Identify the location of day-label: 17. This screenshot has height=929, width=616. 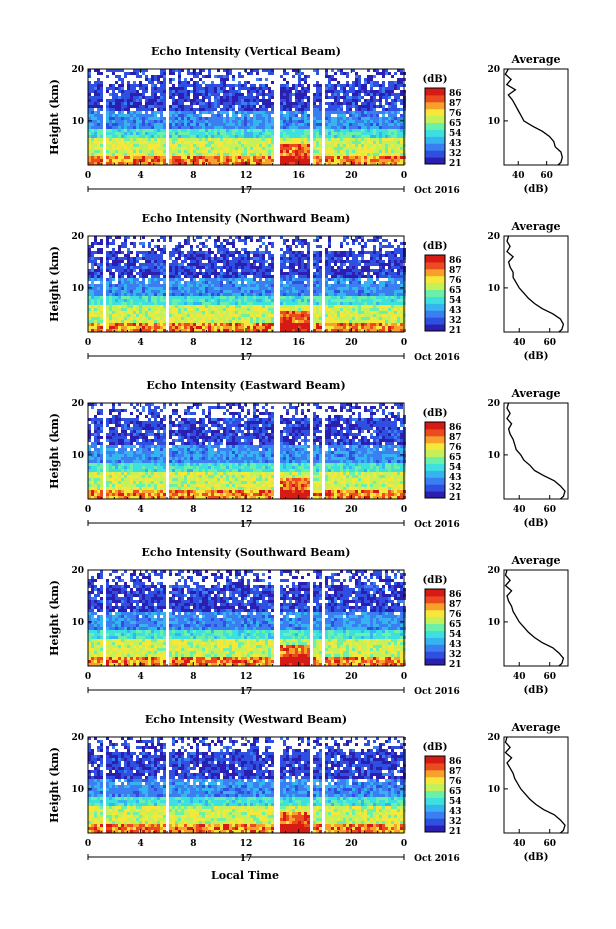
(246, 191).